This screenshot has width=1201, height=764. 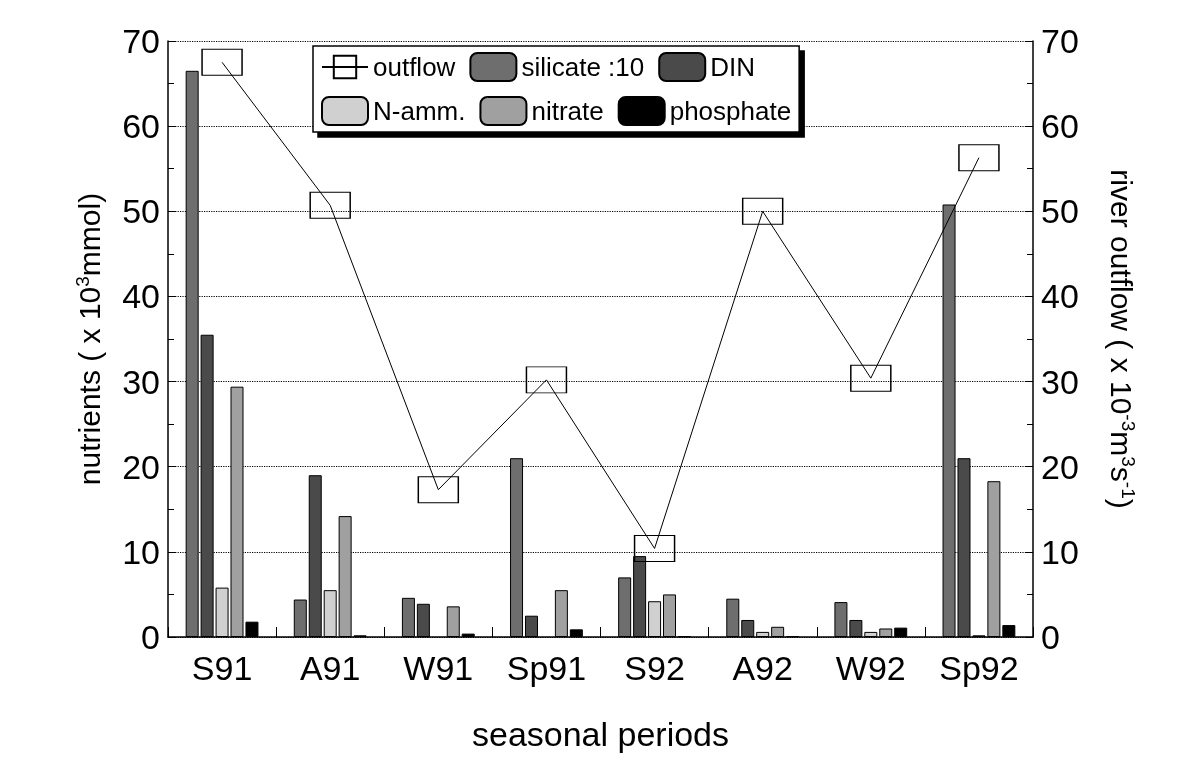 I want to click on x-tick-label: Sp92, so click(x=979, y=668).